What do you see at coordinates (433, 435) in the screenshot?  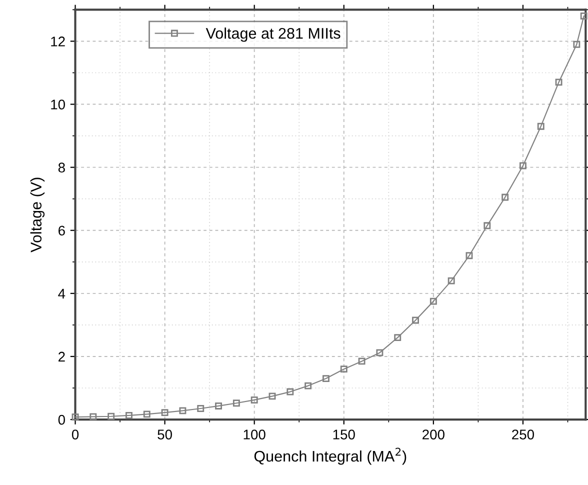 I see `x-tick-label: 200` at bounding box center [433, 435].